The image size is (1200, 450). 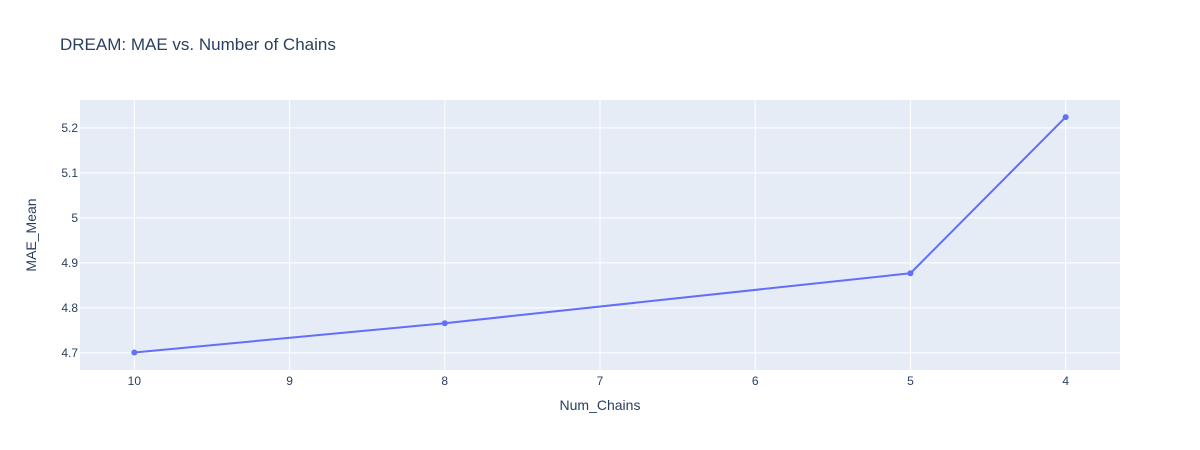 What do you see at coordinates (31, 234) in the screenshot?
I see `y-axis-title: MAE_Mean` at bounding box center [31, 234].